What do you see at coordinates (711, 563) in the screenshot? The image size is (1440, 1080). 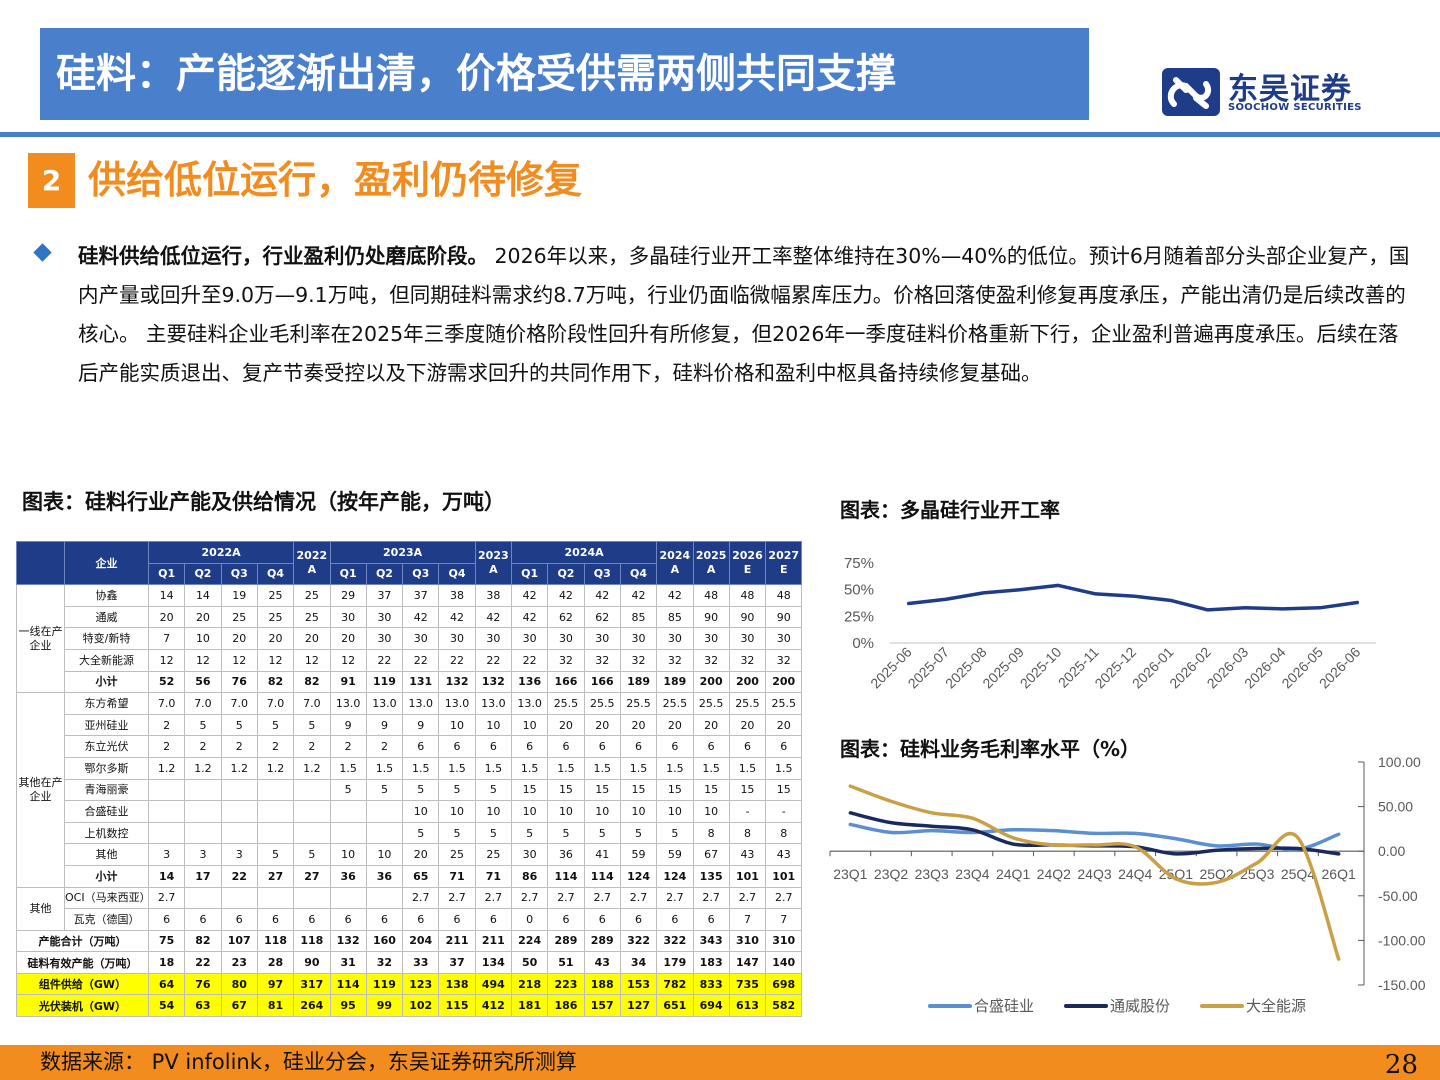 I see `header-2025a: 2025 A` at bounding box center [711, 563].